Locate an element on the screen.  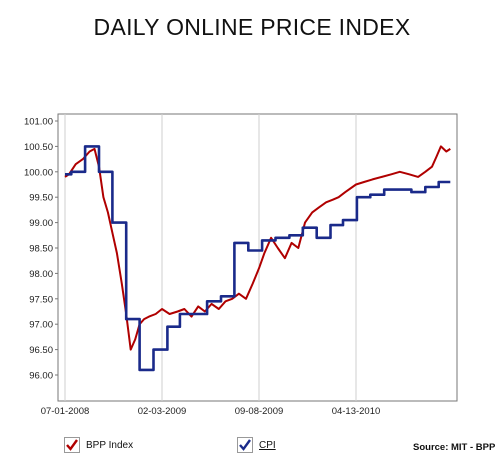
y-tick-label: 97.50 is located at coordinates (41, 299).